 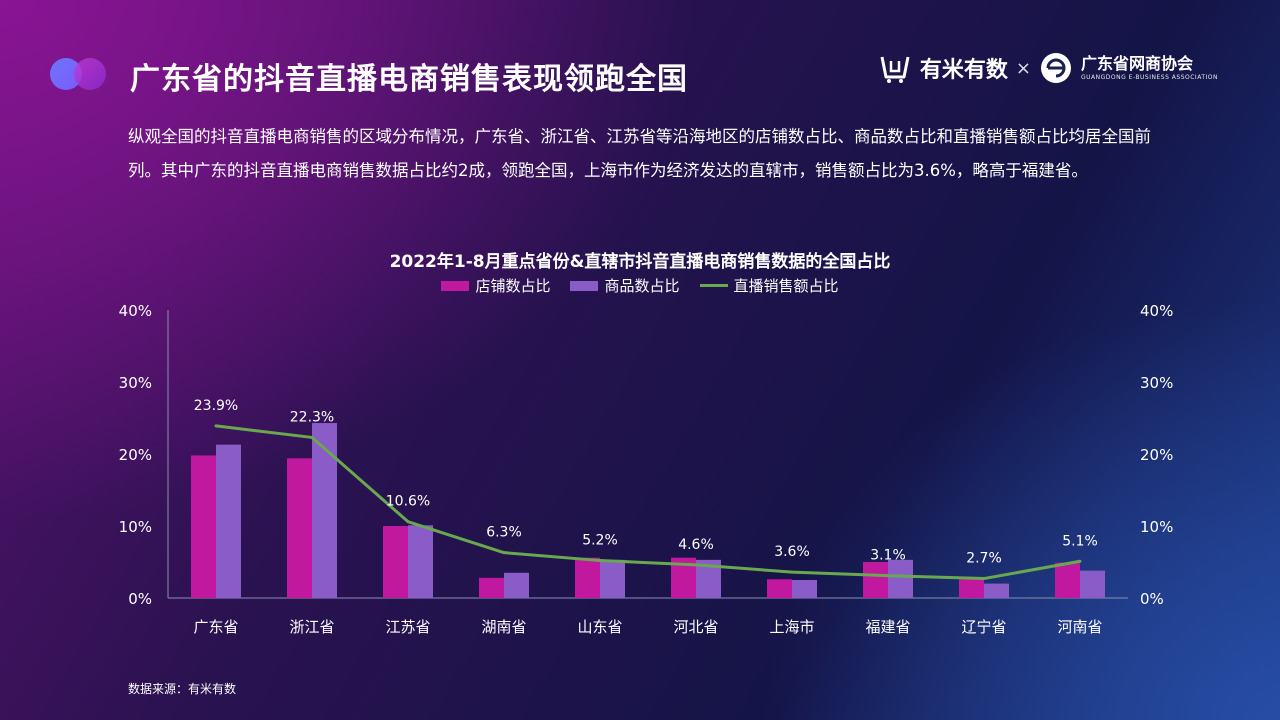 I want to click on logo-primary-text: 有米有数, so click(x=963, y=70).